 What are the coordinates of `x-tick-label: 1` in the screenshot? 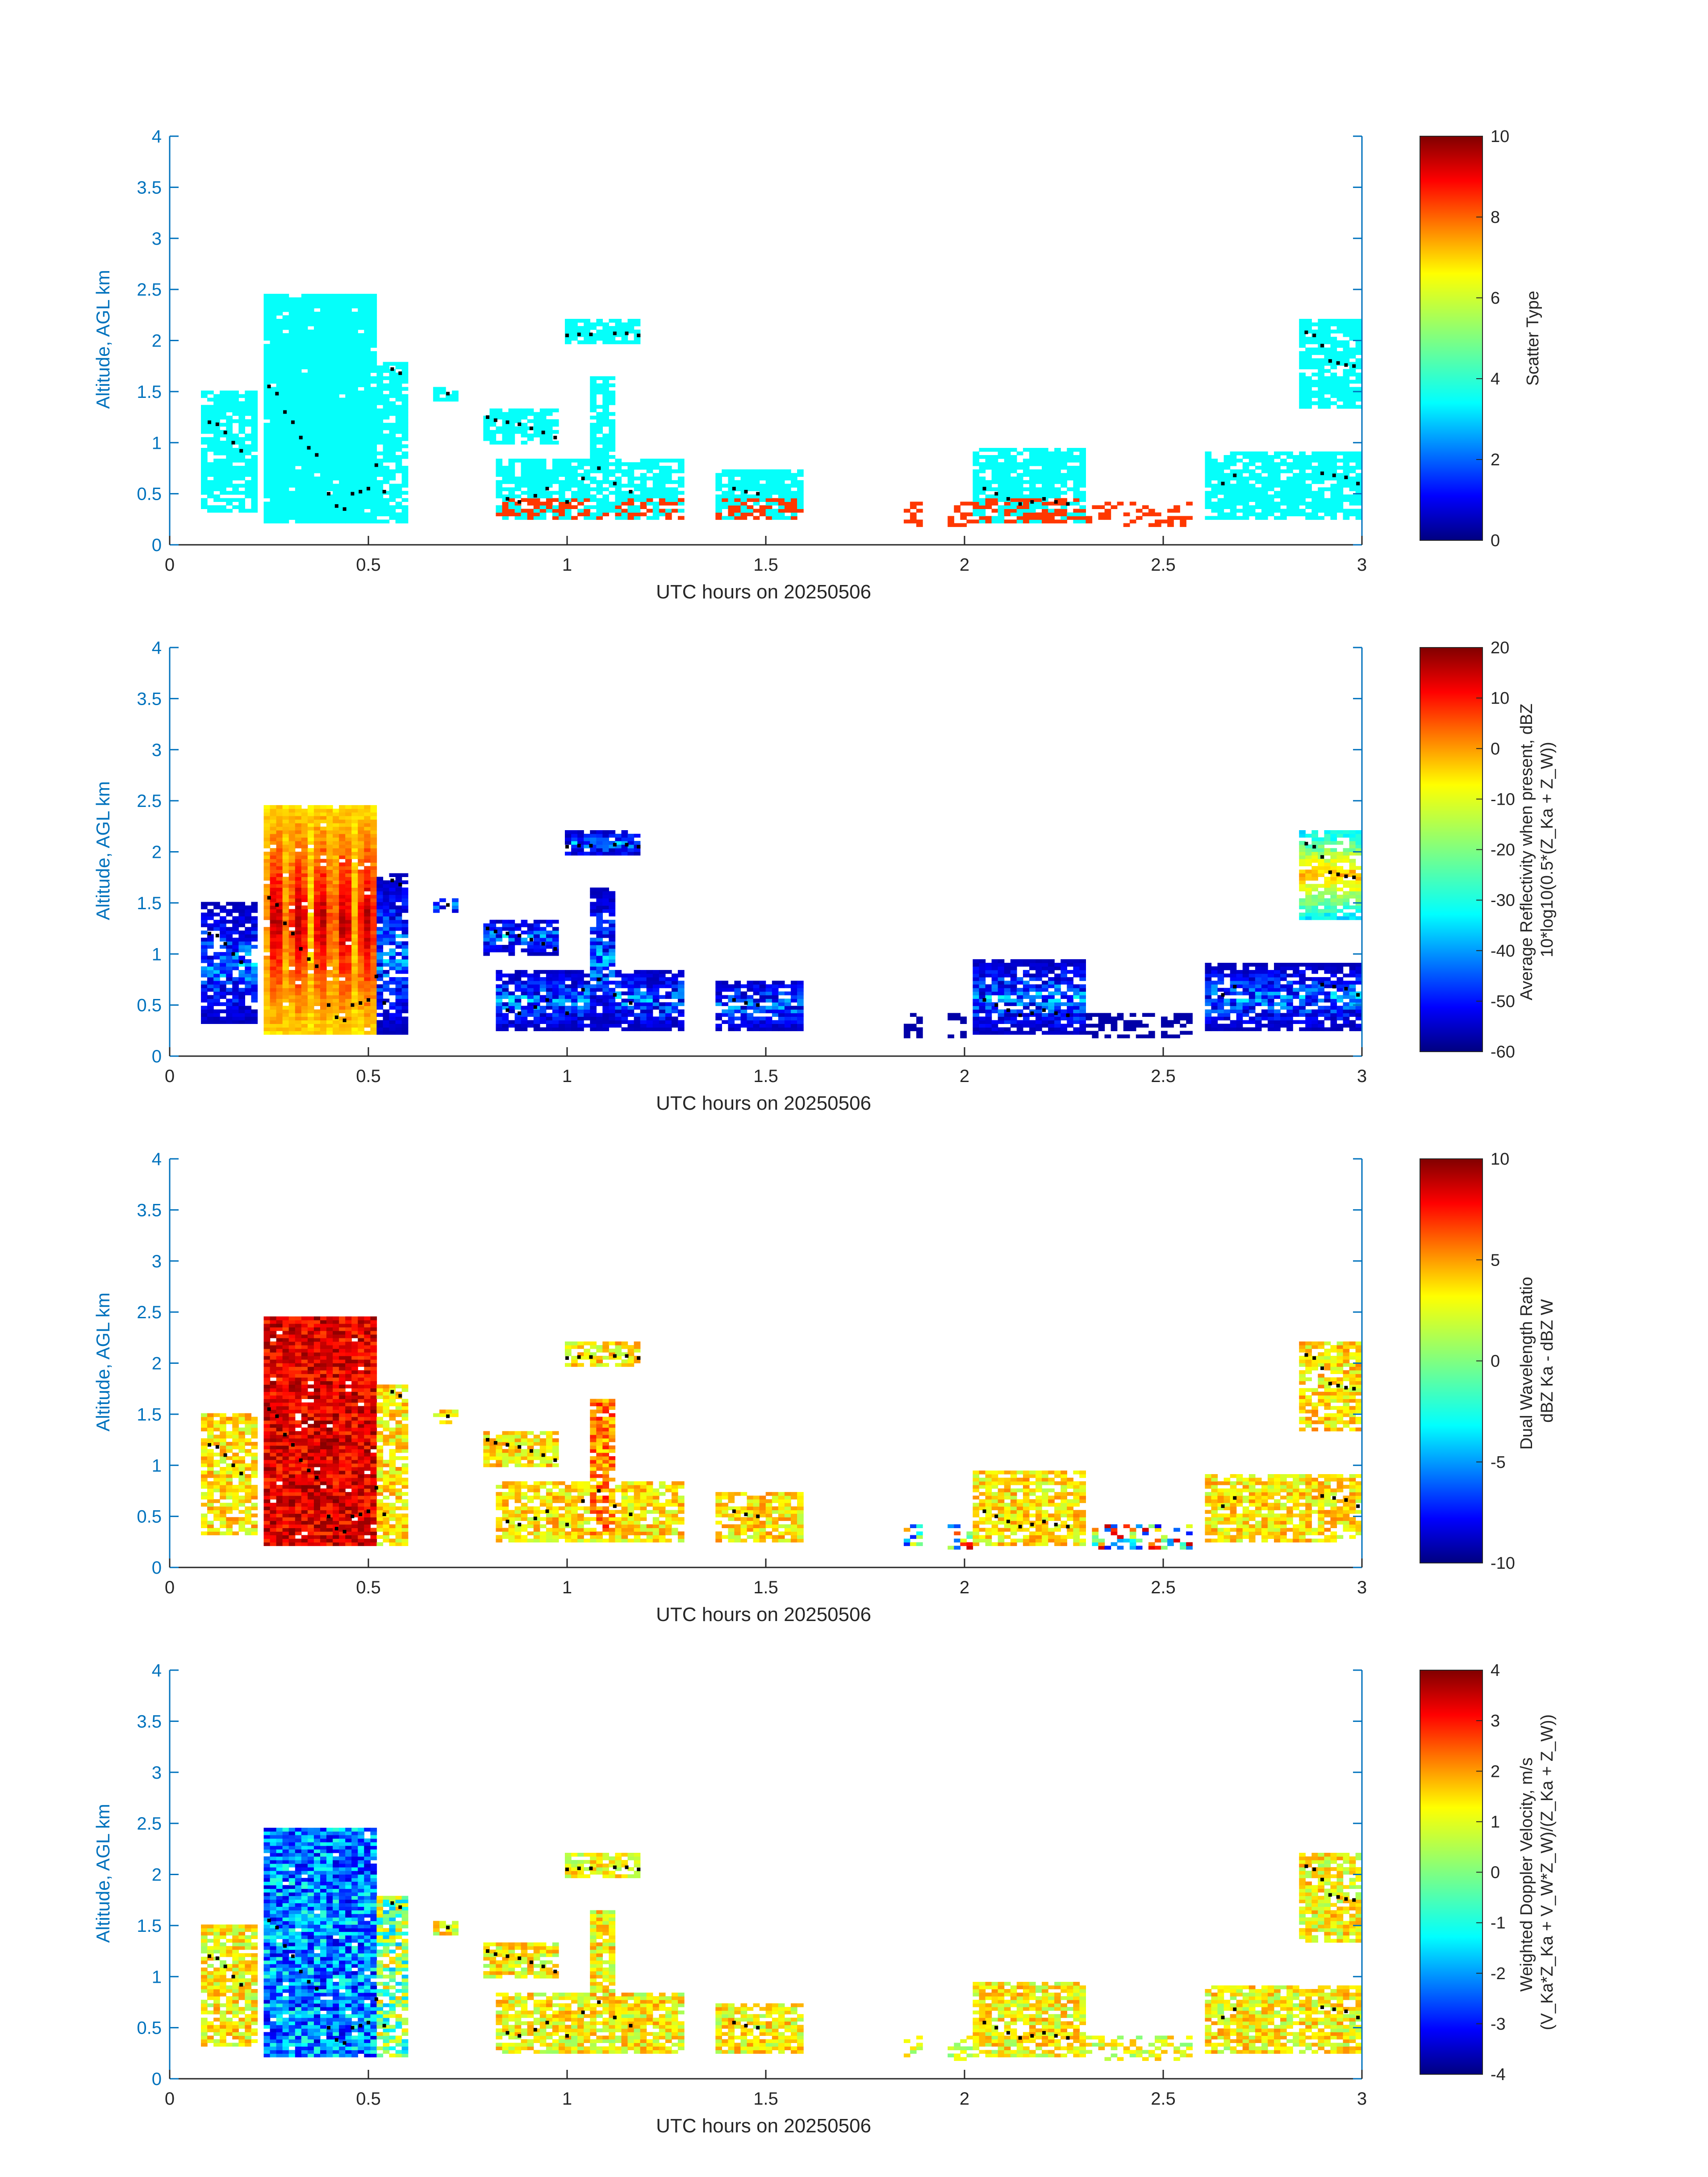 It's located at (567, 565).